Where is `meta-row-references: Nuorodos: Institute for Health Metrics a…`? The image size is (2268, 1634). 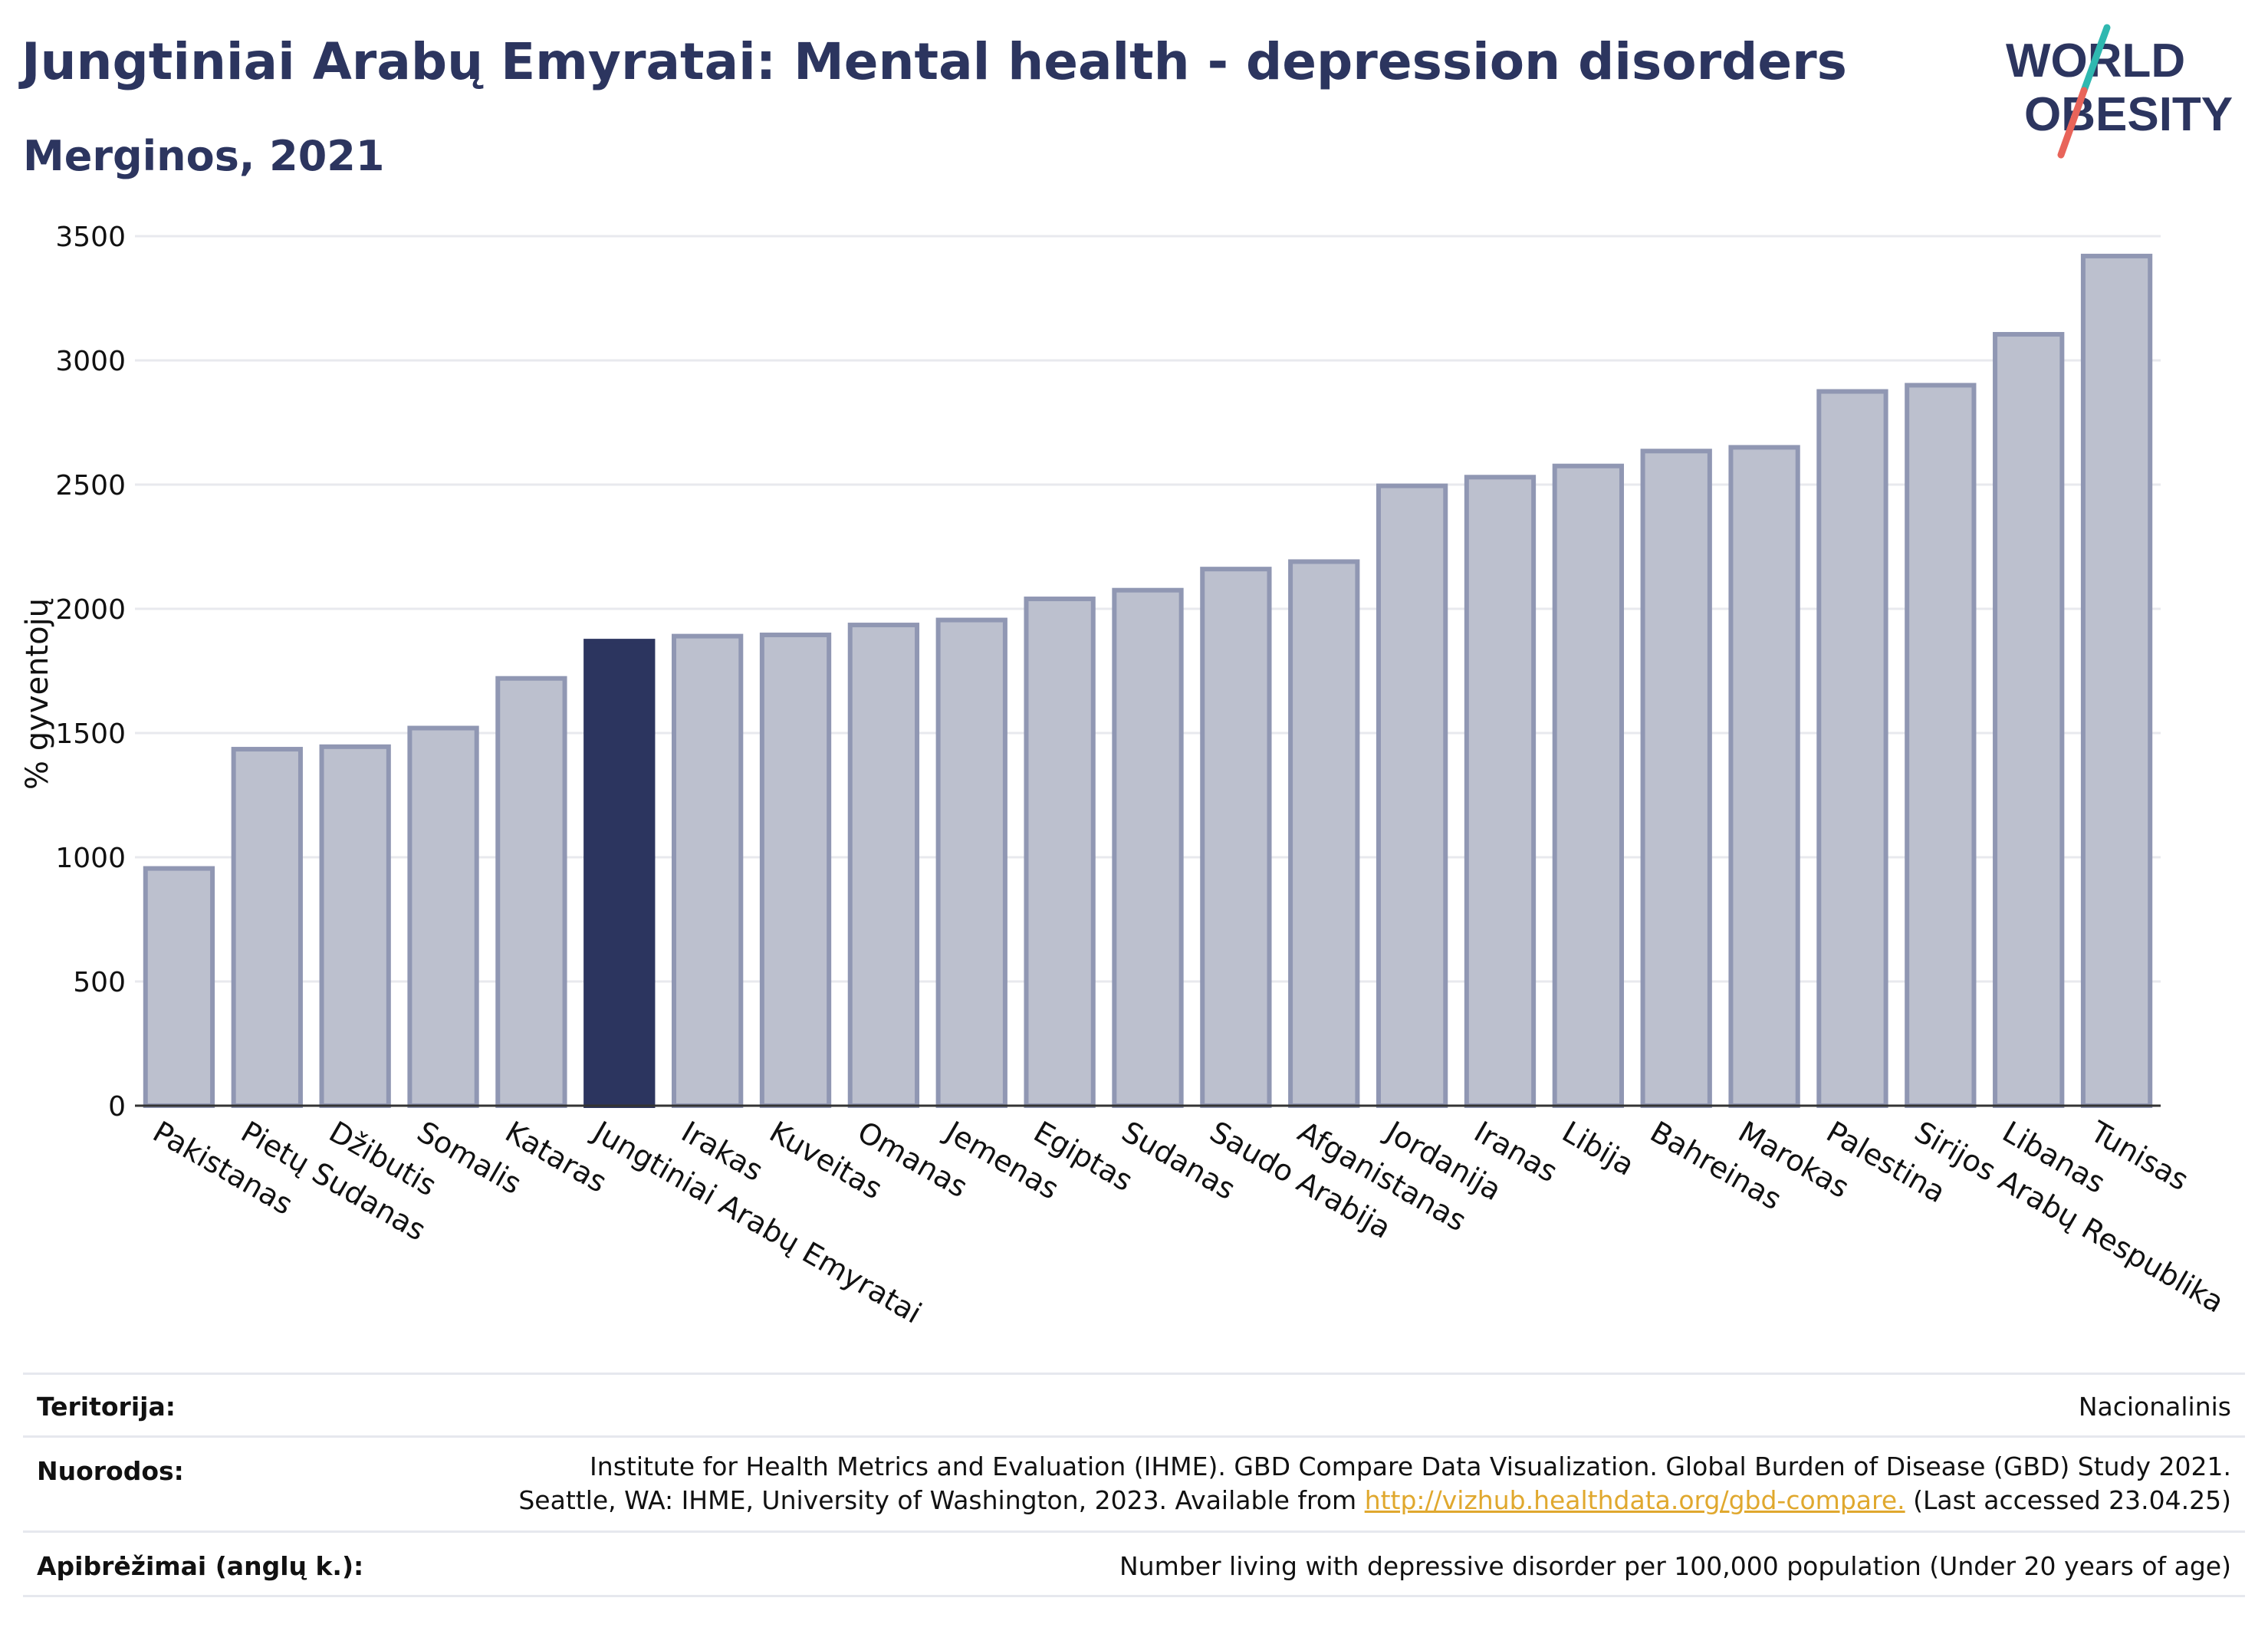 meta-row-references: Nuorodos: Institute for Health Metrics a… is located at coordinates (1134, 1483).